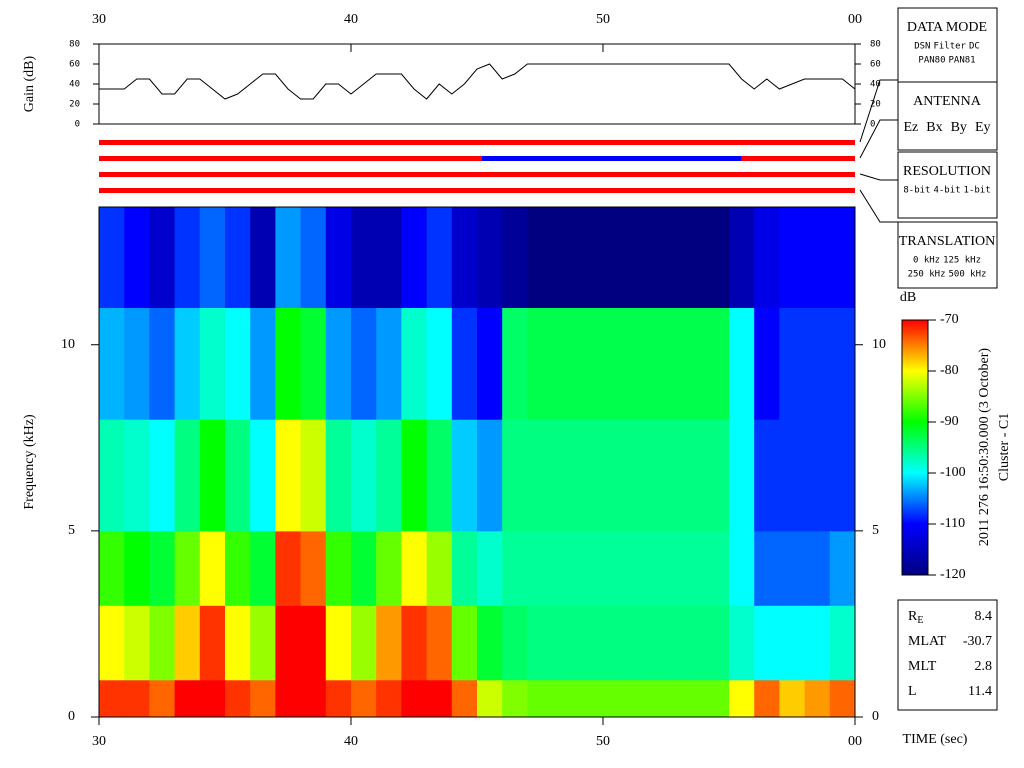 Image resolution: width=1024 pixels, height=768 pixels. Describe the element at coordinates (74, 65) in the screenshot. I see `y-tick-label: 60` at that location.